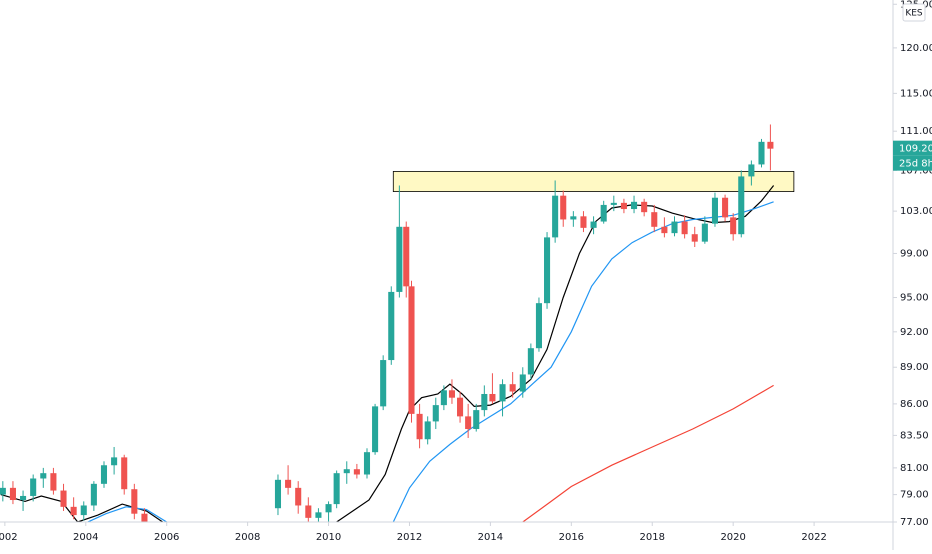 The width and height of the screenshot is (932, 554). Describe the element at coordinates (490, 537) in the screenshot. I see `x-tick-label: 2014` at that location.